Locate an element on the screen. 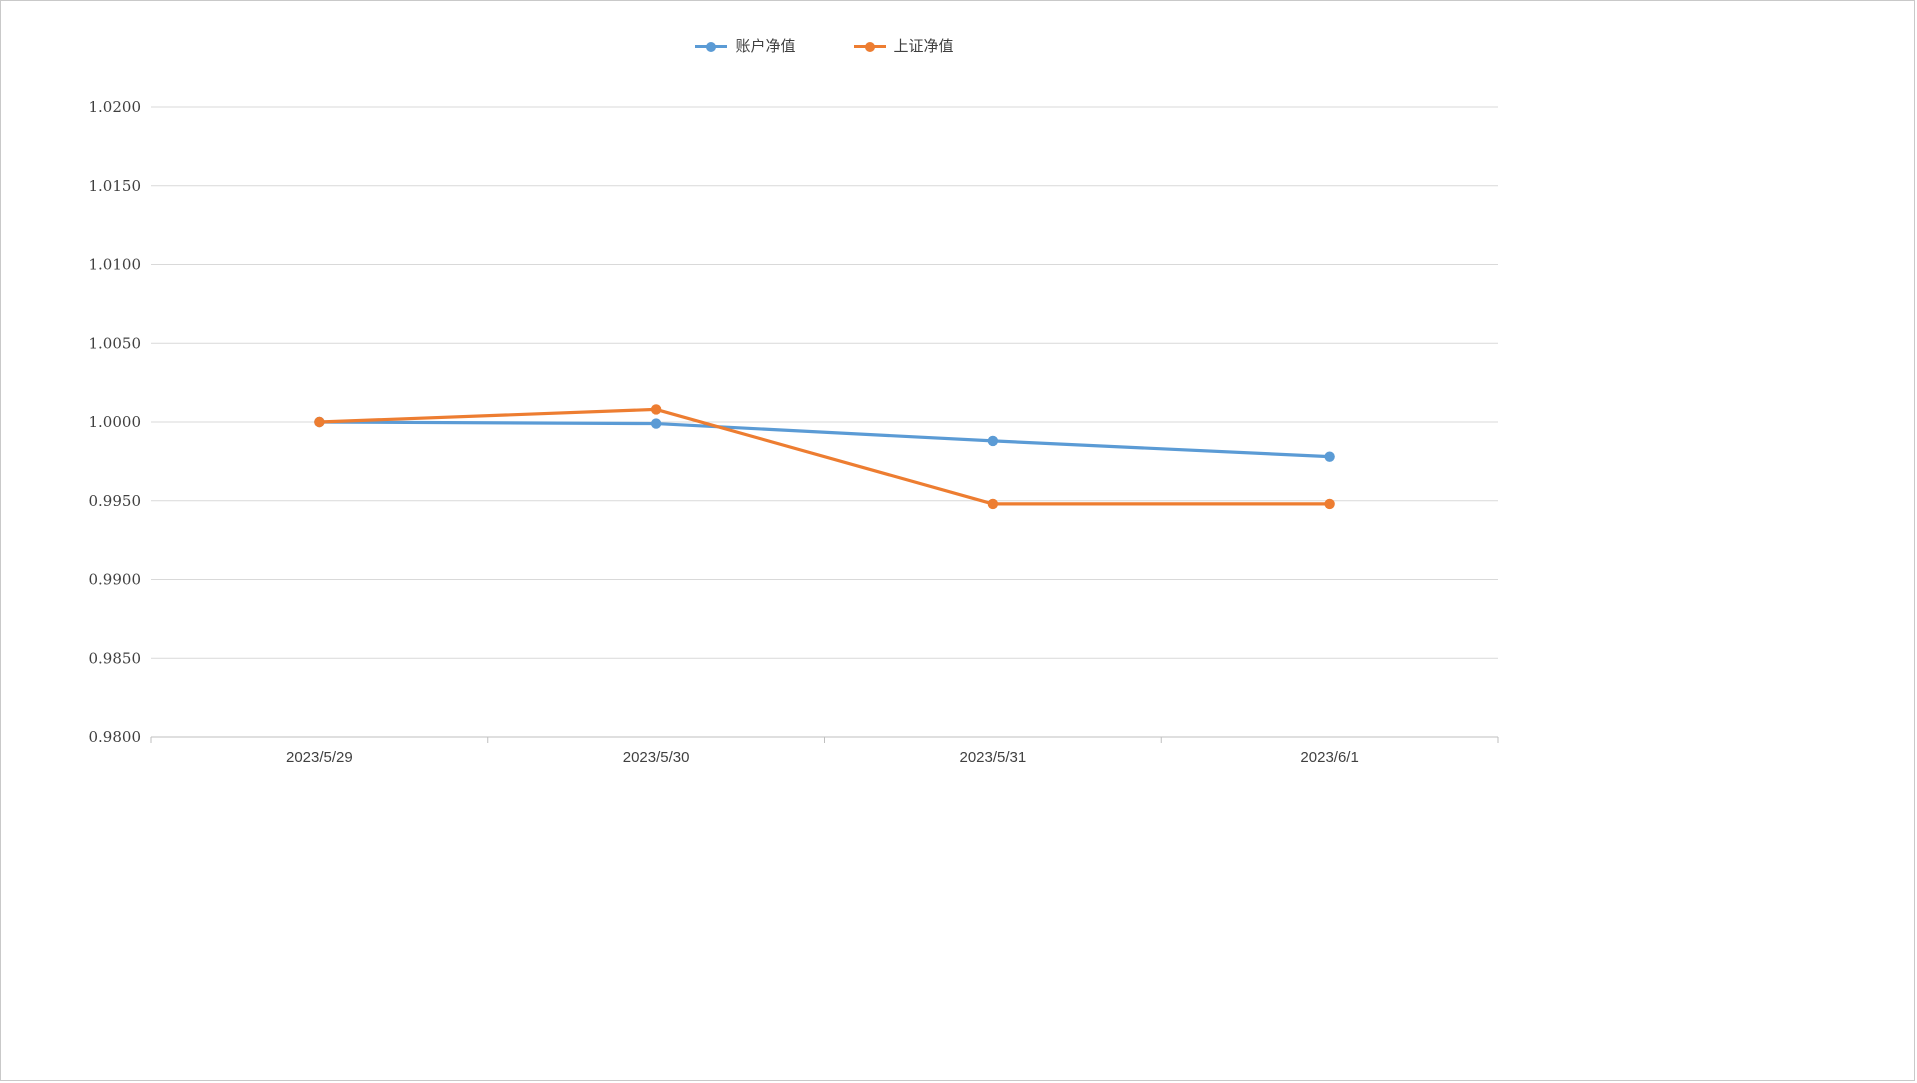 This screenshot has height=1083, width=1917. y-axis-tick-label: 0.9900 is located at coordinates (115, 580).